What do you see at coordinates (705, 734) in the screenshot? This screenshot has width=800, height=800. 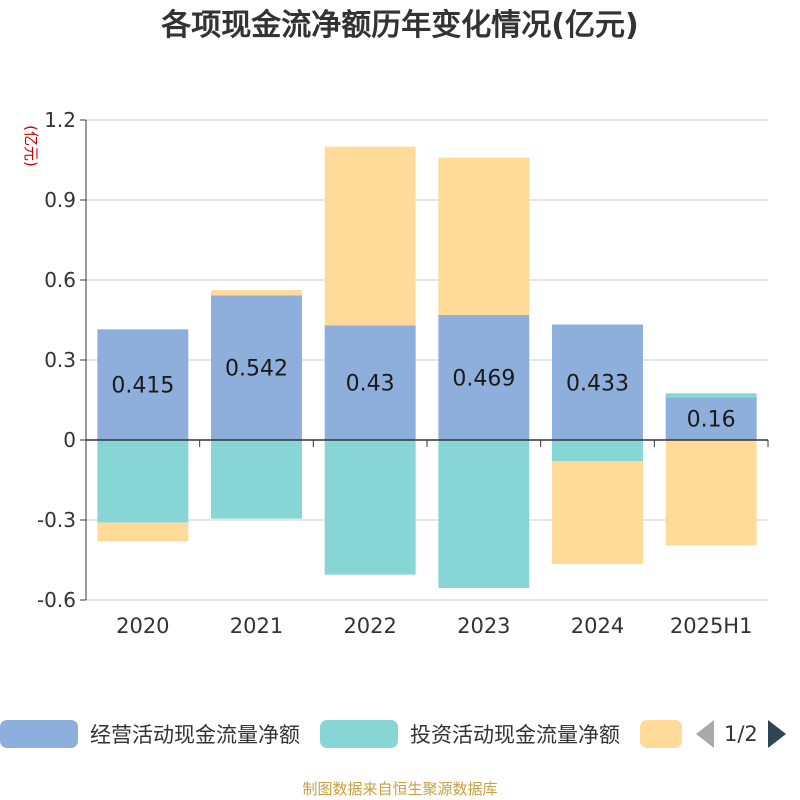 I see `pager-prev-icon` at bounding box center [705, 734].